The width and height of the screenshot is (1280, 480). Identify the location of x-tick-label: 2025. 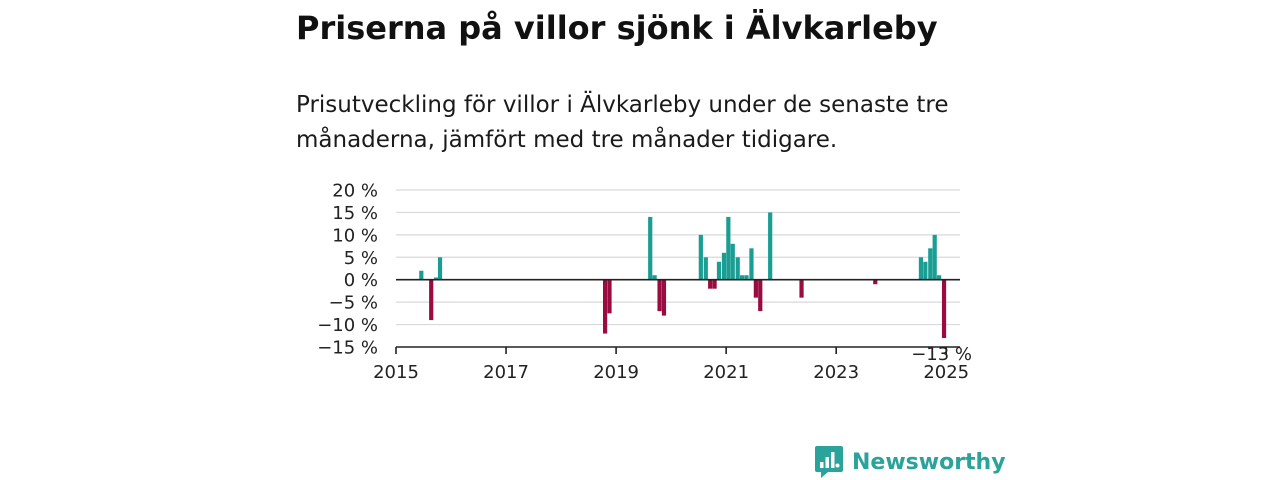
(946, 372).